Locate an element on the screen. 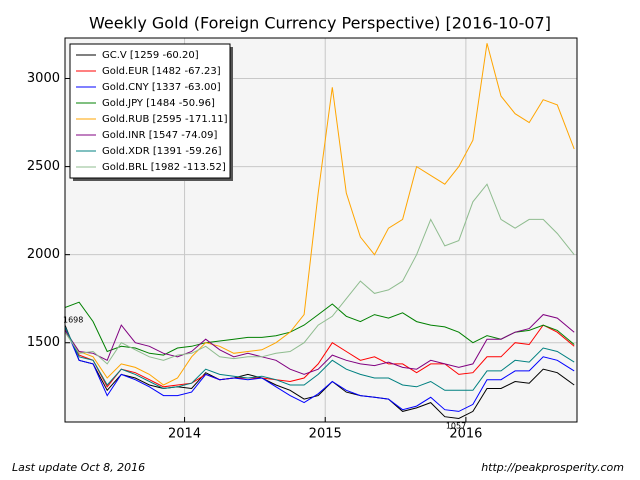 This screenshot has width=640, height=480. legend-label: Gold.RUB [2595 -171.11] is located at coordinates (165, 119).